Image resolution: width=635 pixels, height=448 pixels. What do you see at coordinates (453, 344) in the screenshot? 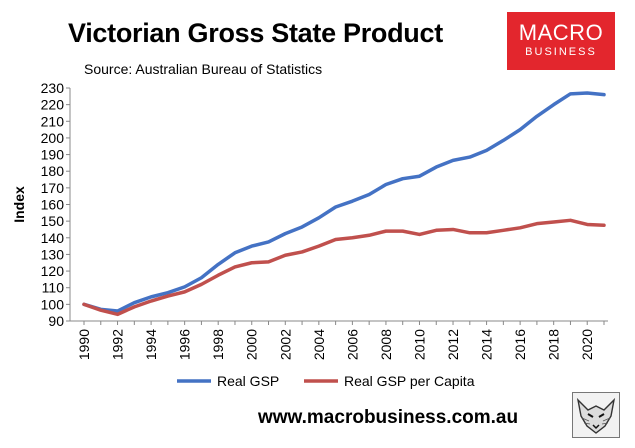
I see `x-tick-label: 2012` at bounding box center [453, 344].